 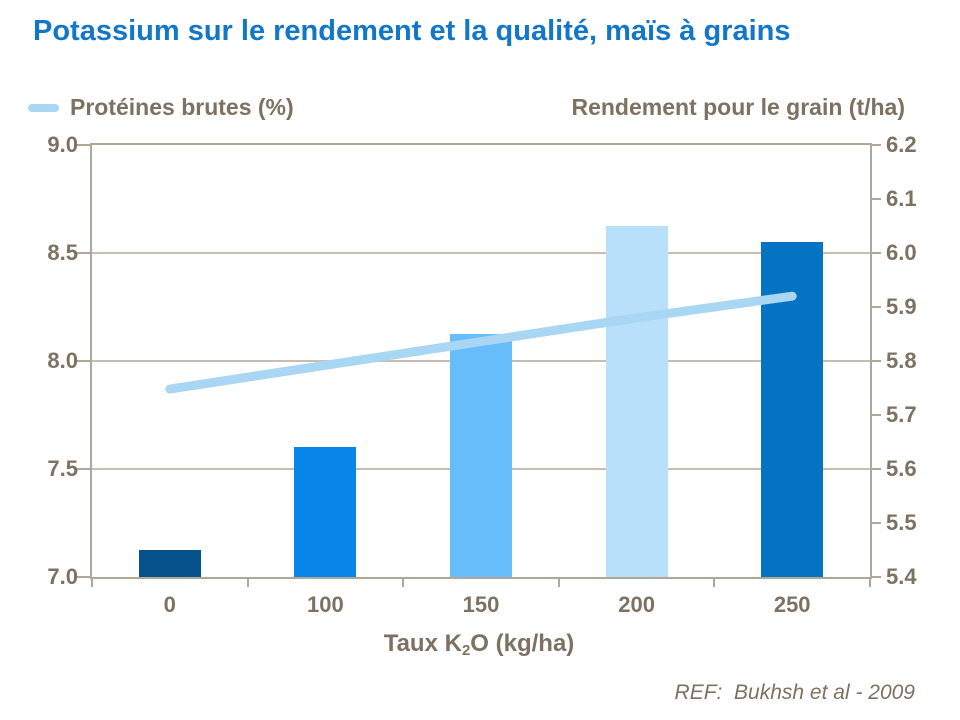 I want to click on right-axis-tick-label: 6.1, so click(x=901, y=198).